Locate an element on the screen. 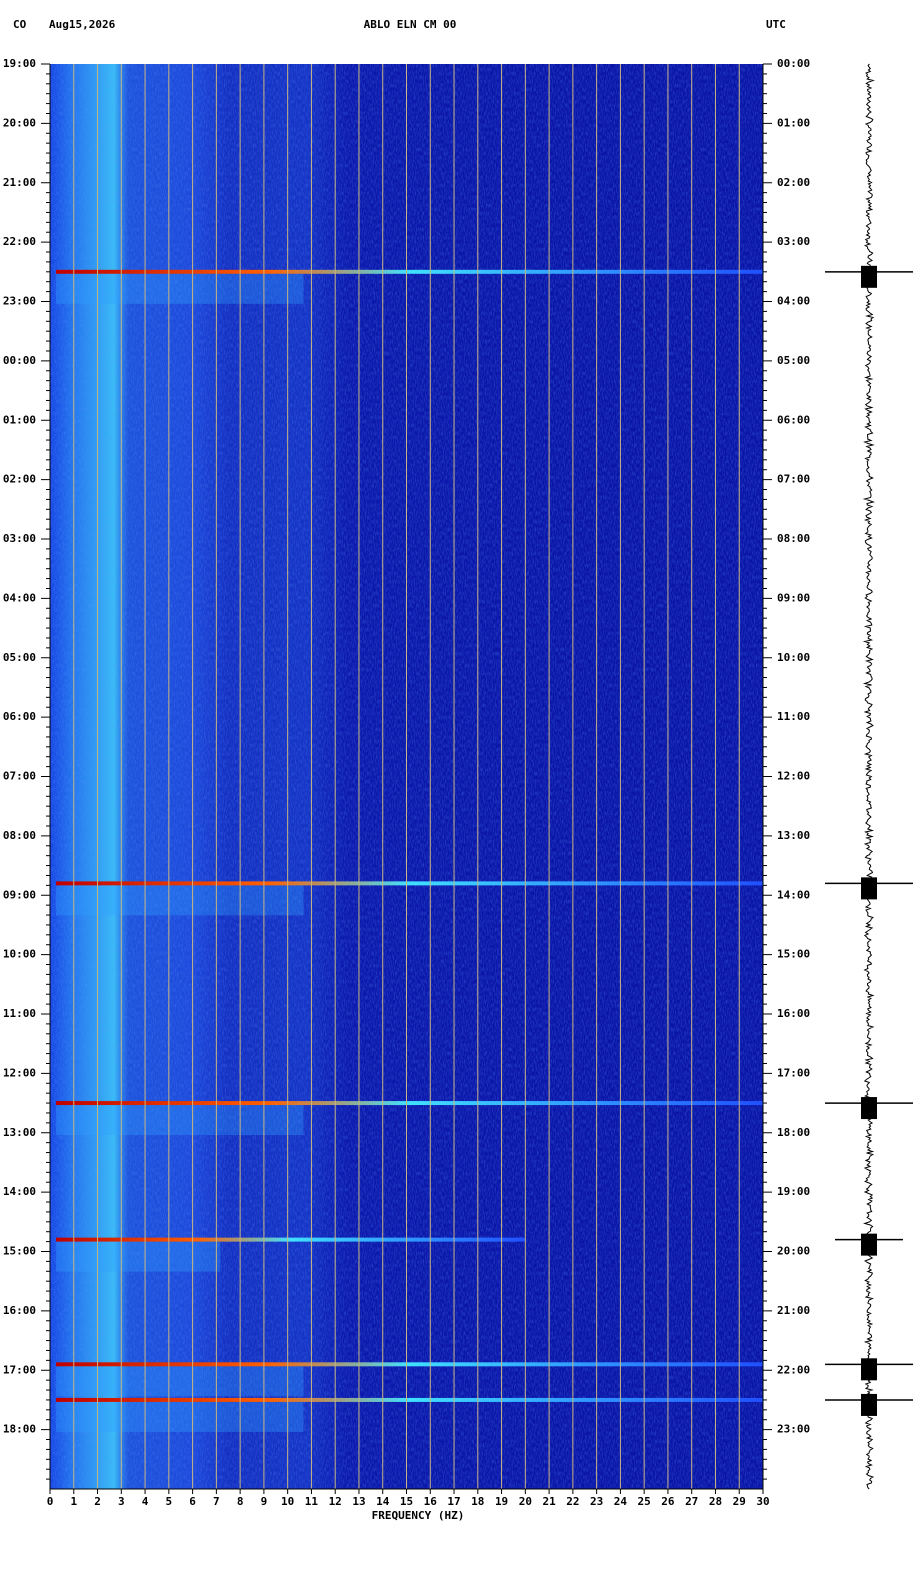 Image resolution: width=922 pixels, height=1588 pixels. y-tick-label: 02:00 is located at coordinates (19, 479).